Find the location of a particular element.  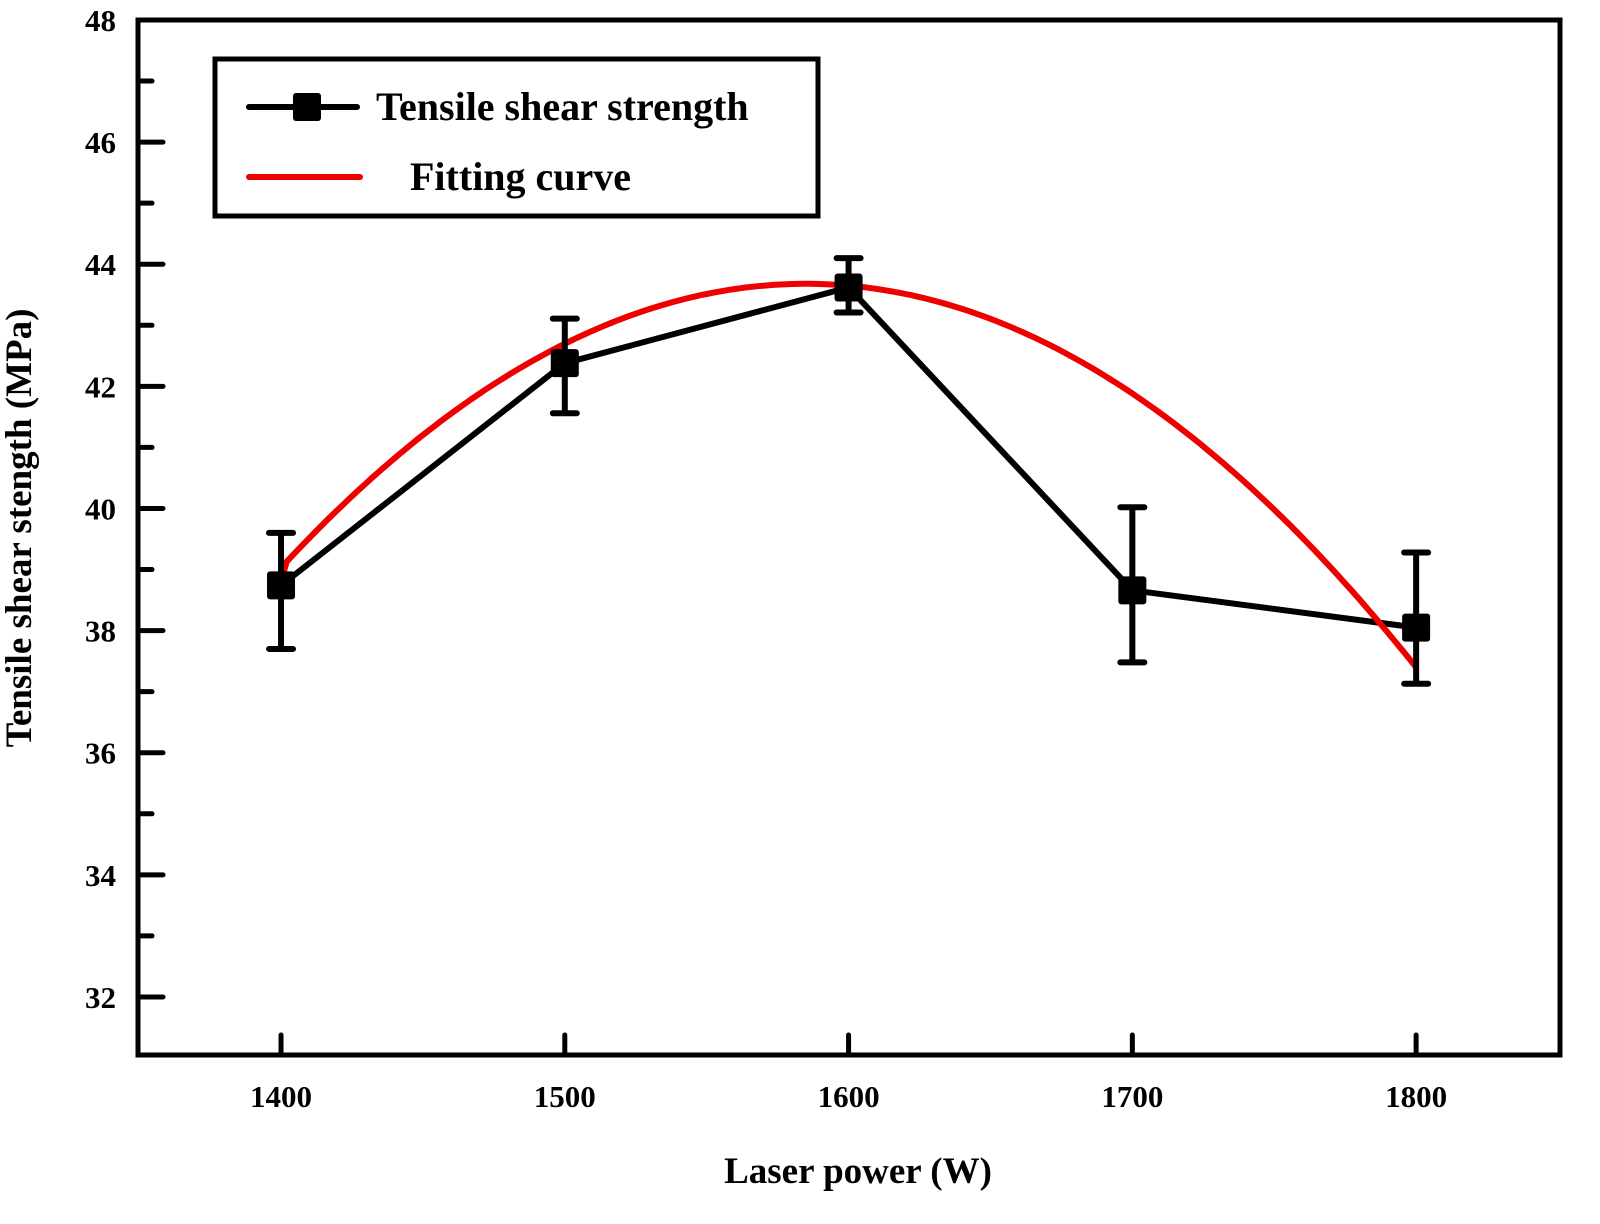

y-tick-label: 46 is located at coordinates (100, 142).